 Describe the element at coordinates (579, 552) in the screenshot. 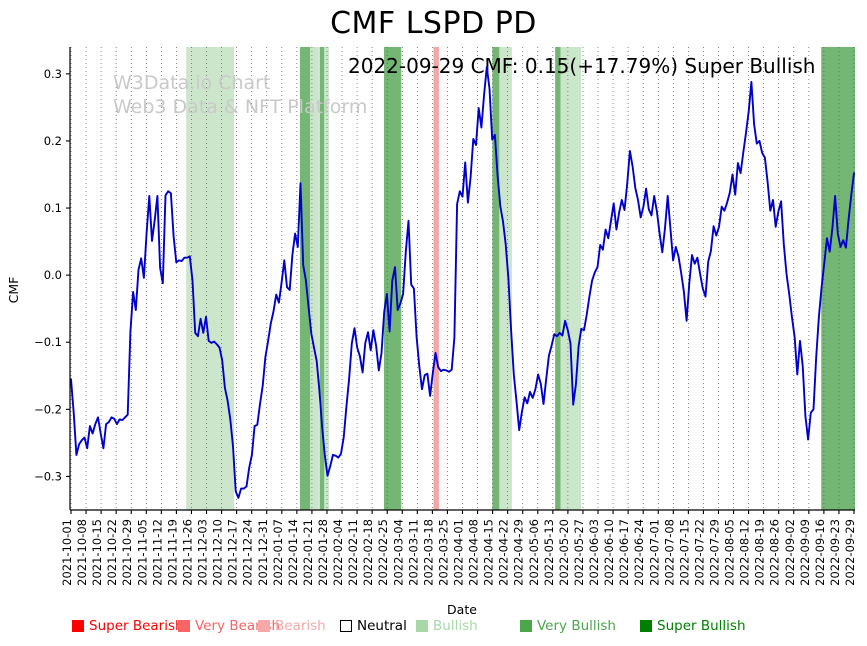

I see `x-tick-label: 2022-05-27` at that location.